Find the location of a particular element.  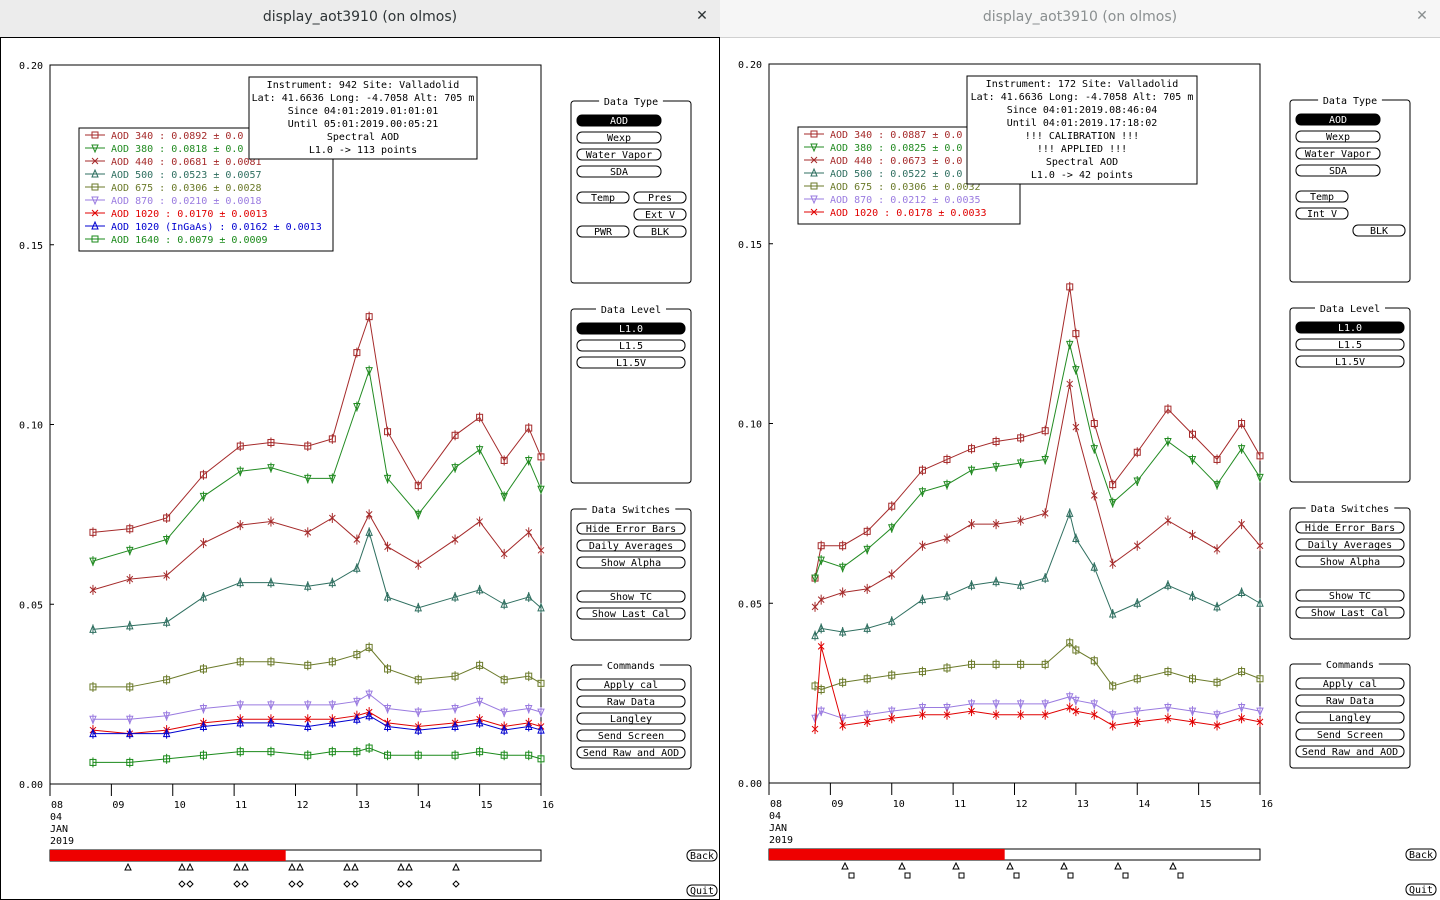

diamond-marker-icon is located at coordinates (456, 884).